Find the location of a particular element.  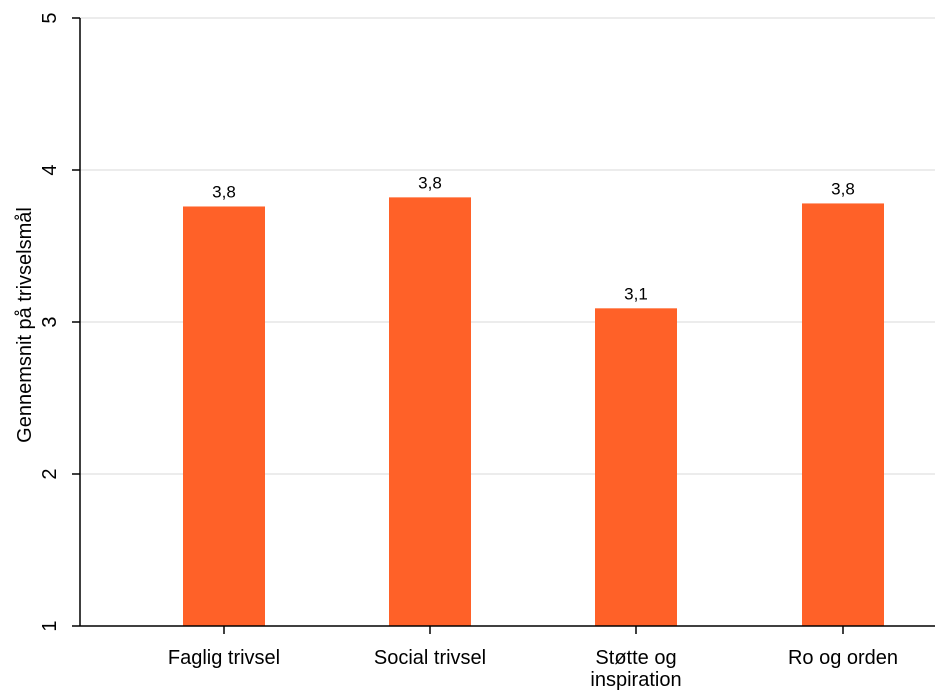

category-label-2: Social trivsel is located at coordinates (430, 658).